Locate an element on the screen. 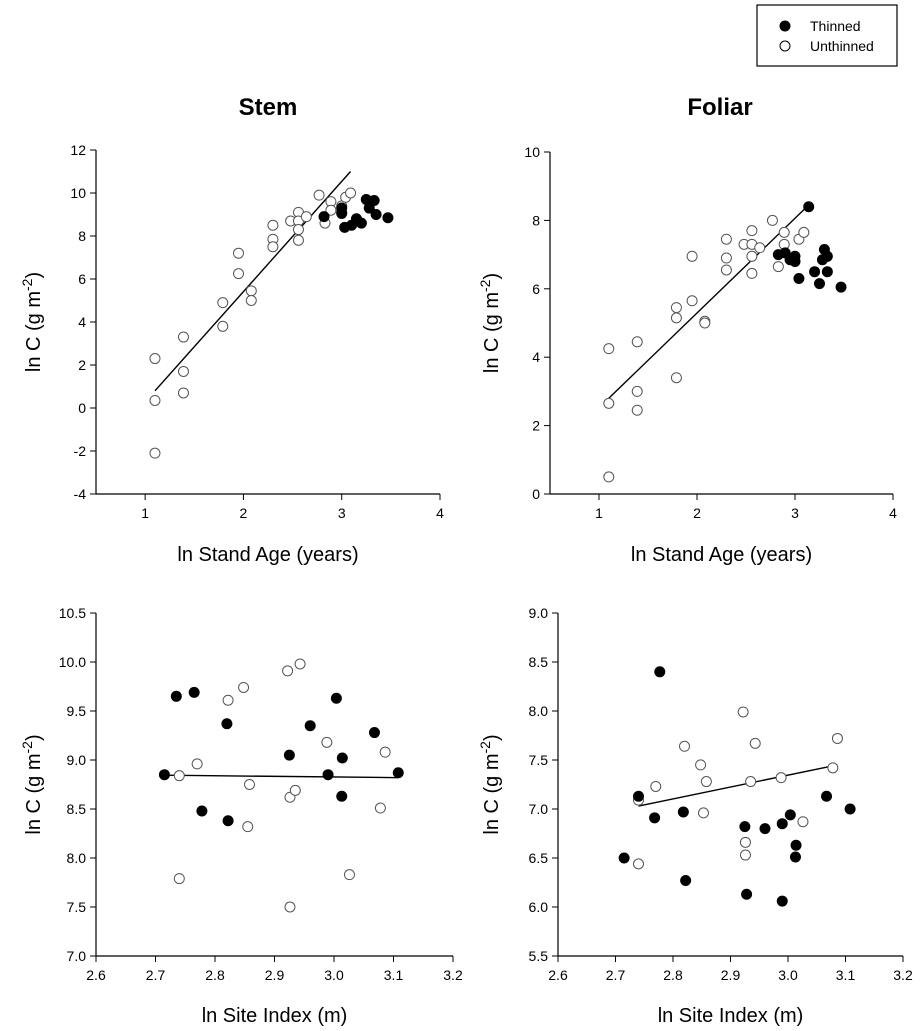 The image size is (921, 1031). x-tick-label: 3.2 is located at coordinates (453, 975).